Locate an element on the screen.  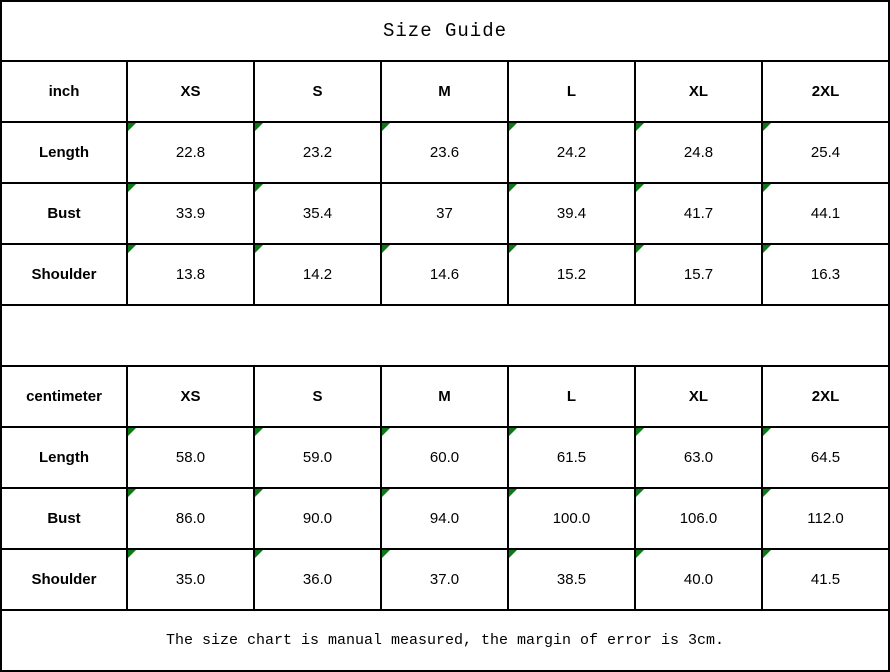
cell-value: 59.0 is located at coordinates (317, 457).